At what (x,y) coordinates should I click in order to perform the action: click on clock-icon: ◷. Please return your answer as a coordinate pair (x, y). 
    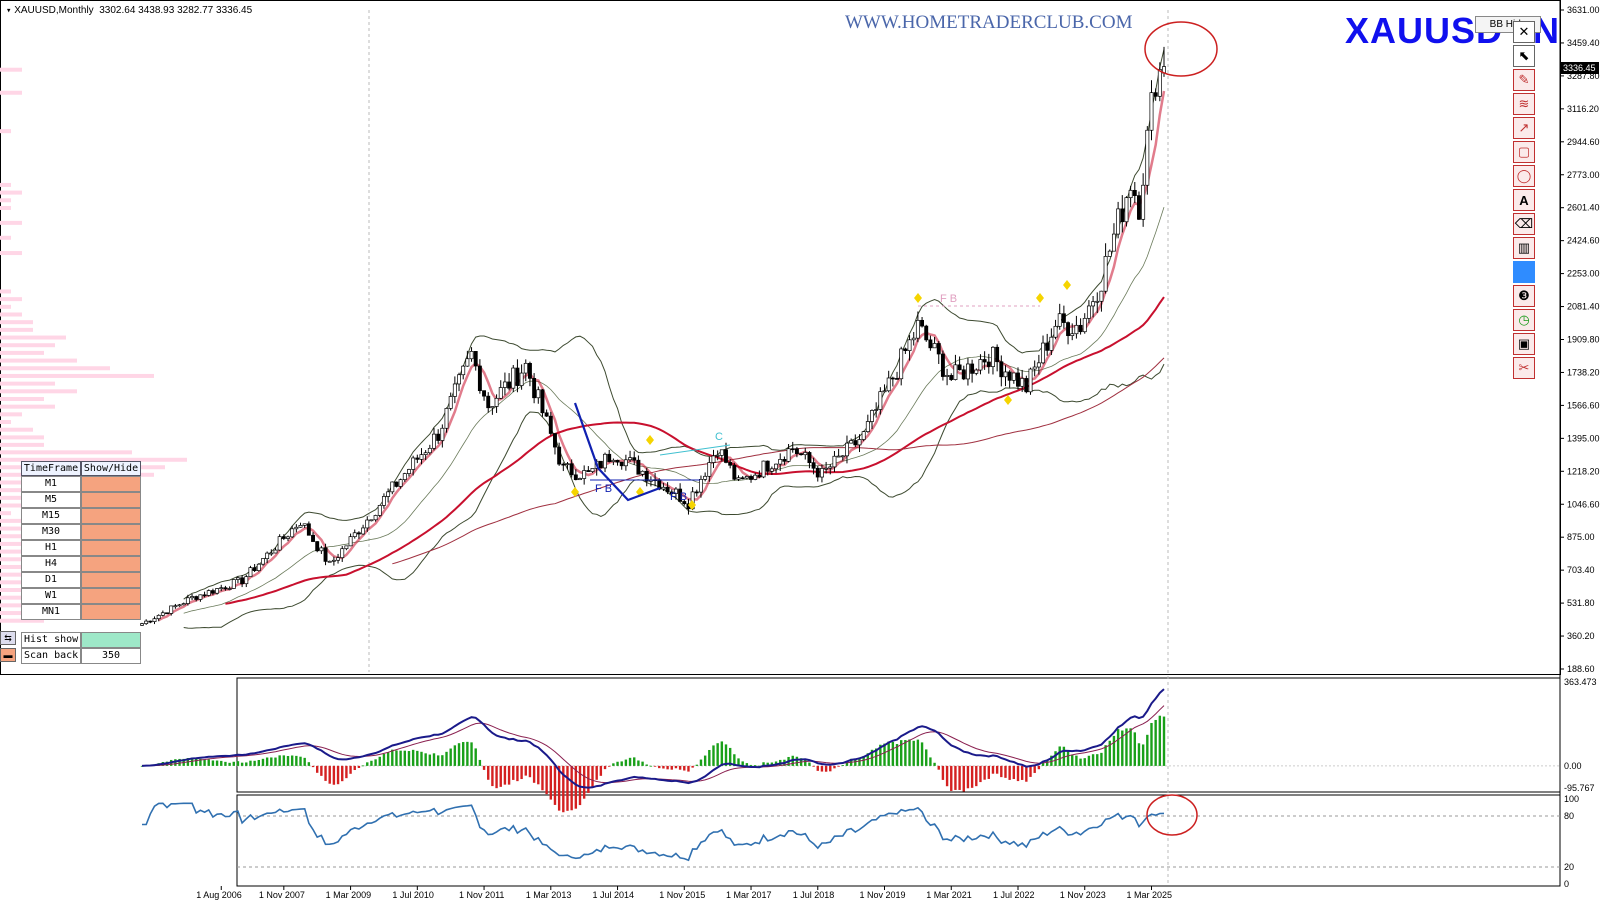
    Looking at the image, I should click on (1524, 320).